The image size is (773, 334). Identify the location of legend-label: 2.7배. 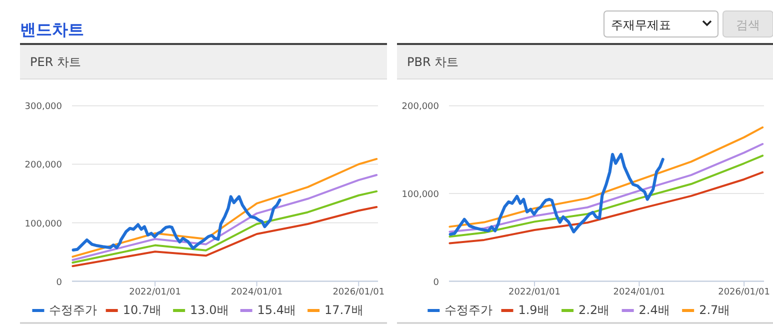
(714, 310).